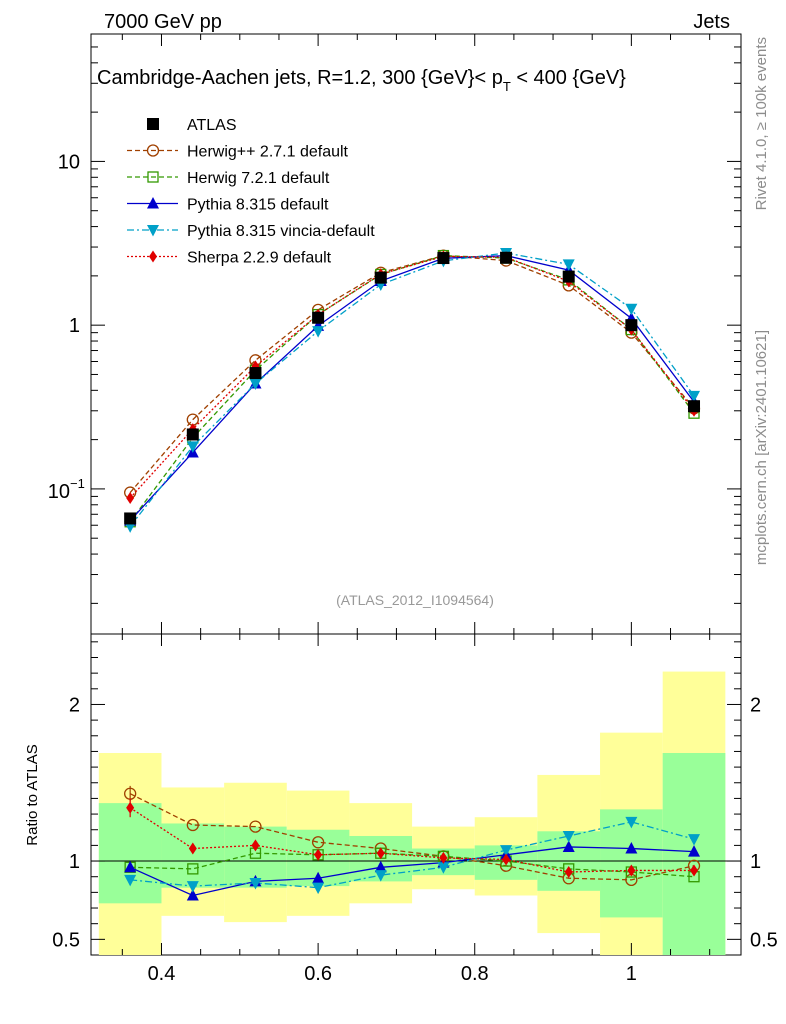  Describe the element at coordinates (755, 705) in the screenshot. I see `ratio-ytick-label-right-2: 2` at that location.